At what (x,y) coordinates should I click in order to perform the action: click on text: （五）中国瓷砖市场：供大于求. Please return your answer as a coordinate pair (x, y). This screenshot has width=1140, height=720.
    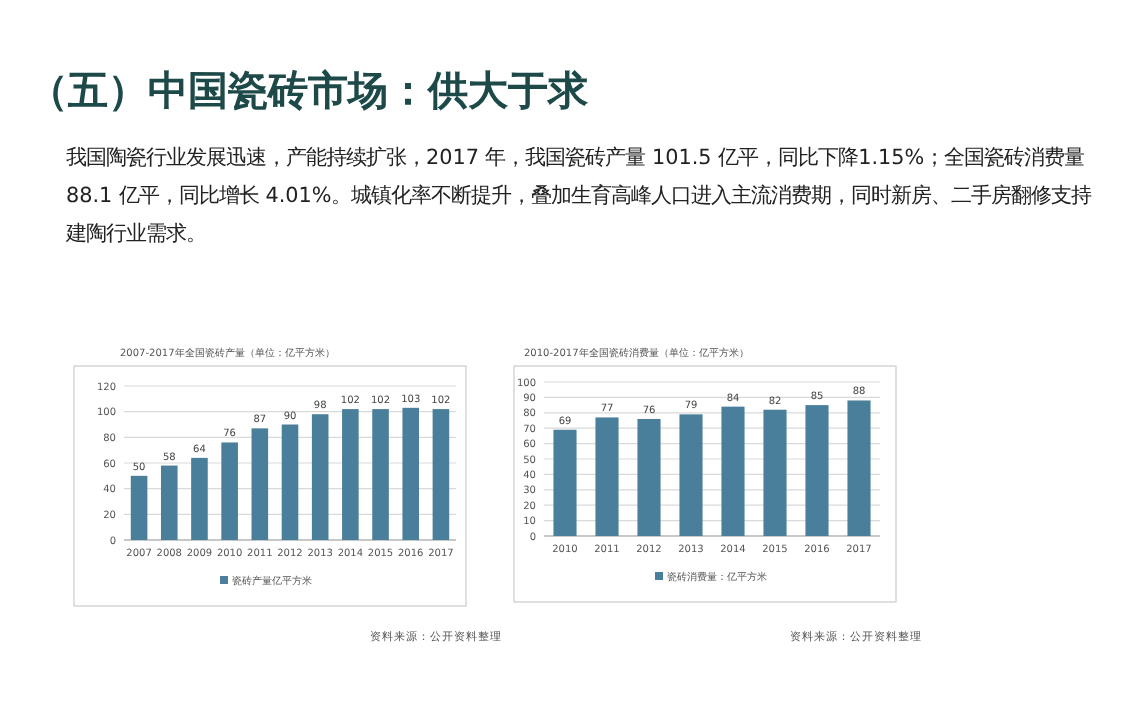
    Looking at the image, I should click on (308, 91).